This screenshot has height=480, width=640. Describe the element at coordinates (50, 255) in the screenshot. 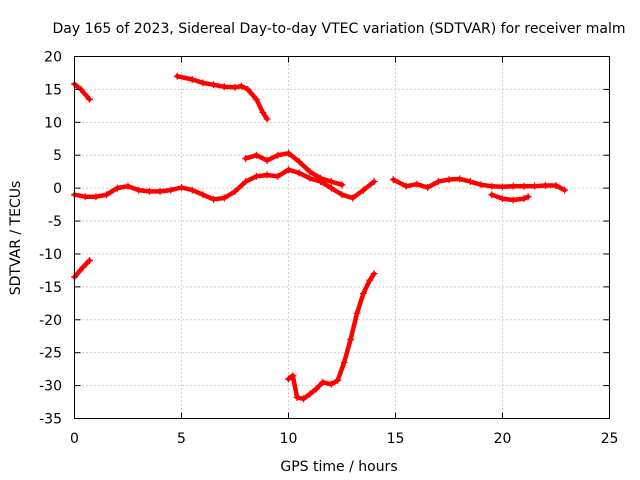

I see `y-tick-label: -10` at that location.